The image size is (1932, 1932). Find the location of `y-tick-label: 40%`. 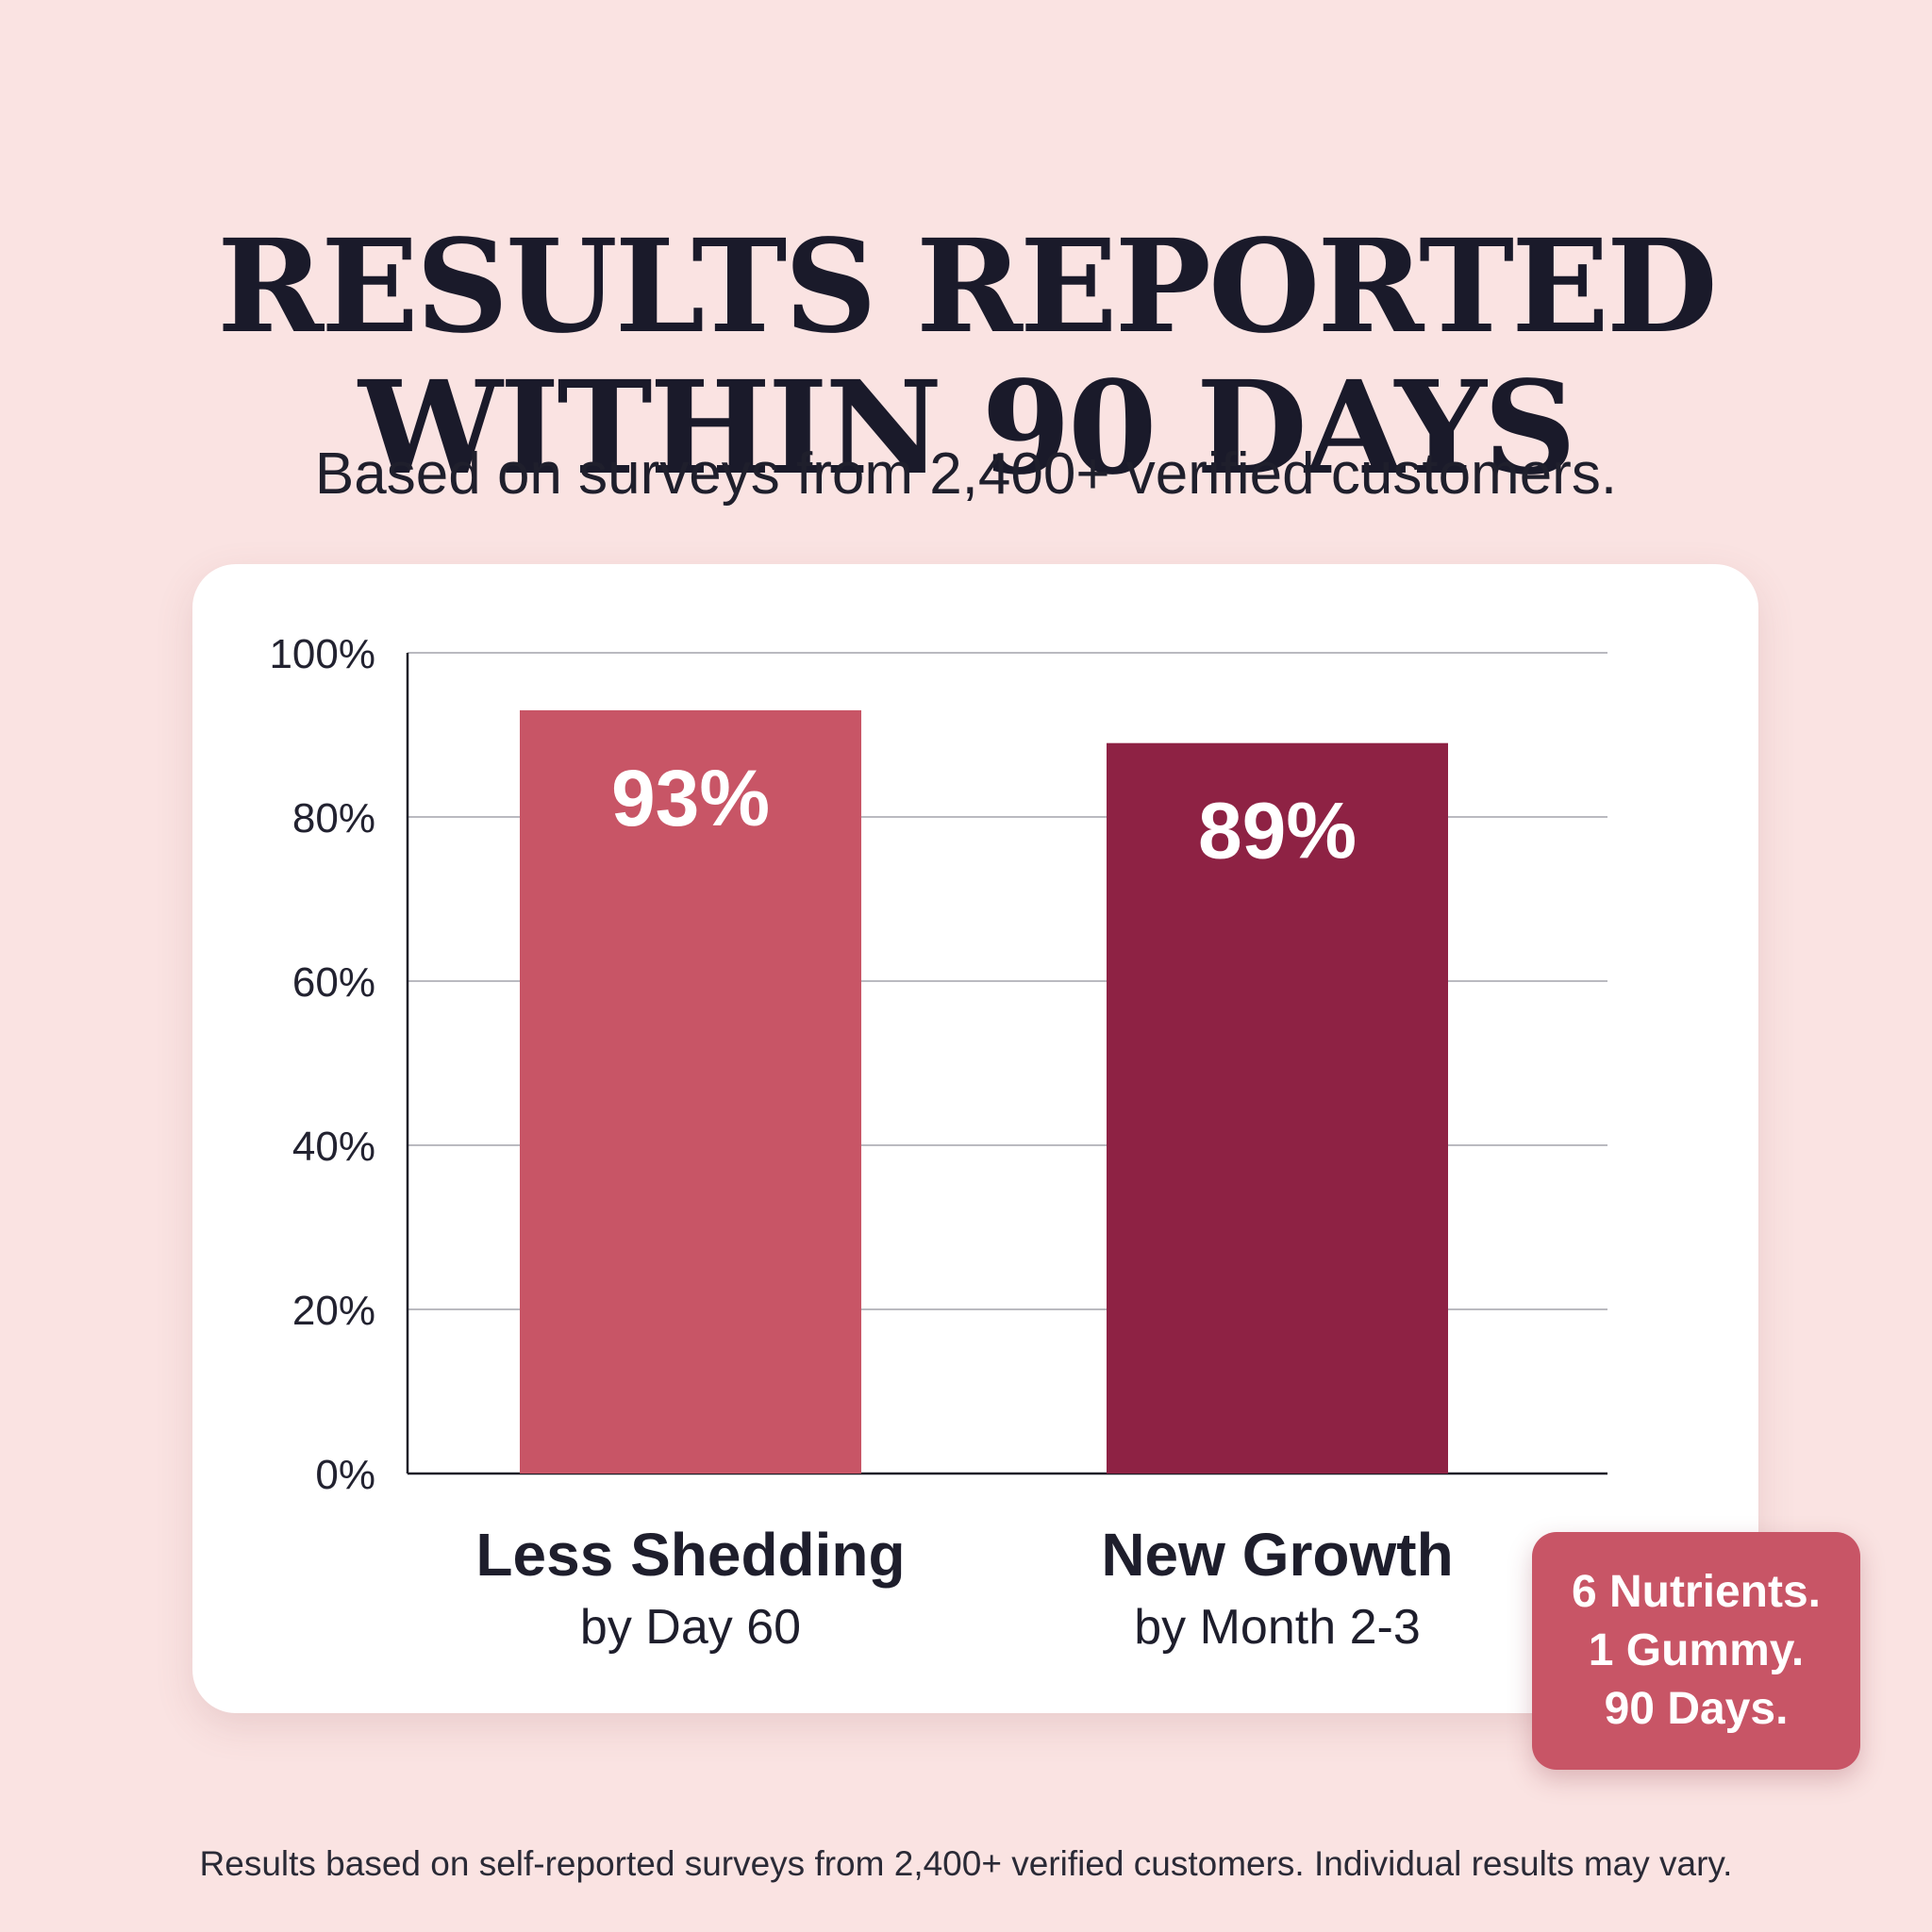

y-tick-label: 40% is located at coordinates (334, 1147).